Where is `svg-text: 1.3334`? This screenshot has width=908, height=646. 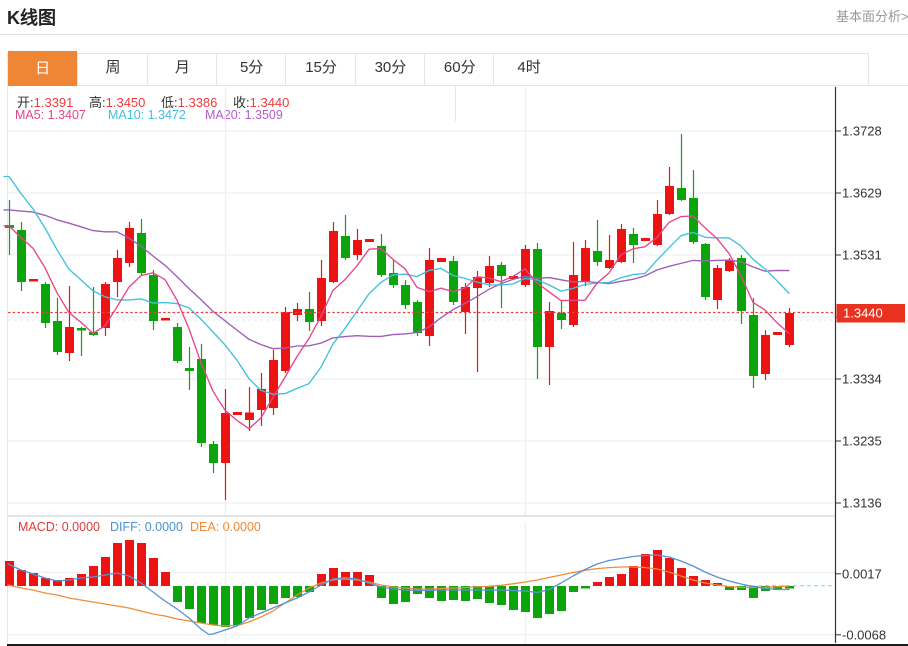
svg-text: 1.3334 is located at coordinates (862, 379).